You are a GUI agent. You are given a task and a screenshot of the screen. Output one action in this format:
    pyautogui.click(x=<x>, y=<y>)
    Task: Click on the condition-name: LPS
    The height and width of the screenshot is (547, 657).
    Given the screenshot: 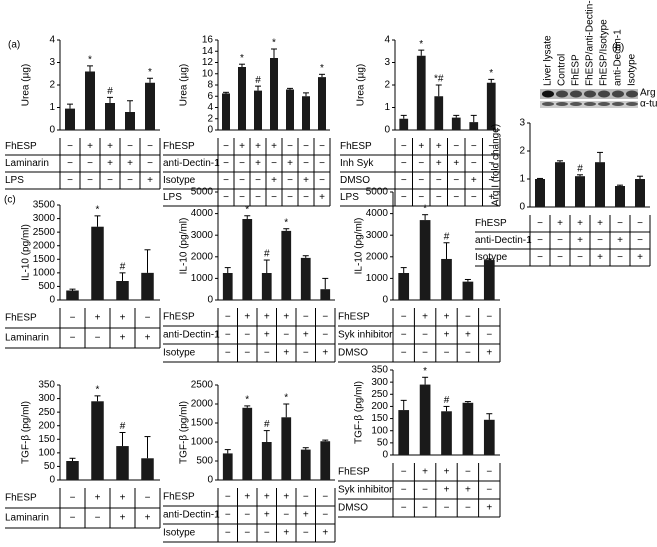 What is the action you would take?
    pyautogui.click(x=349, y=197)
    